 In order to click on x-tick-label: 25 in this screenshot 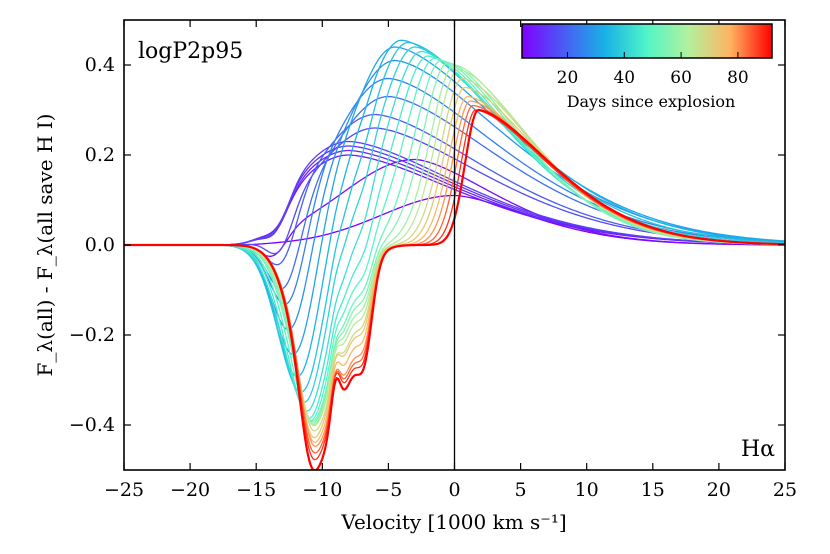, I will do `click(785, 490)`.